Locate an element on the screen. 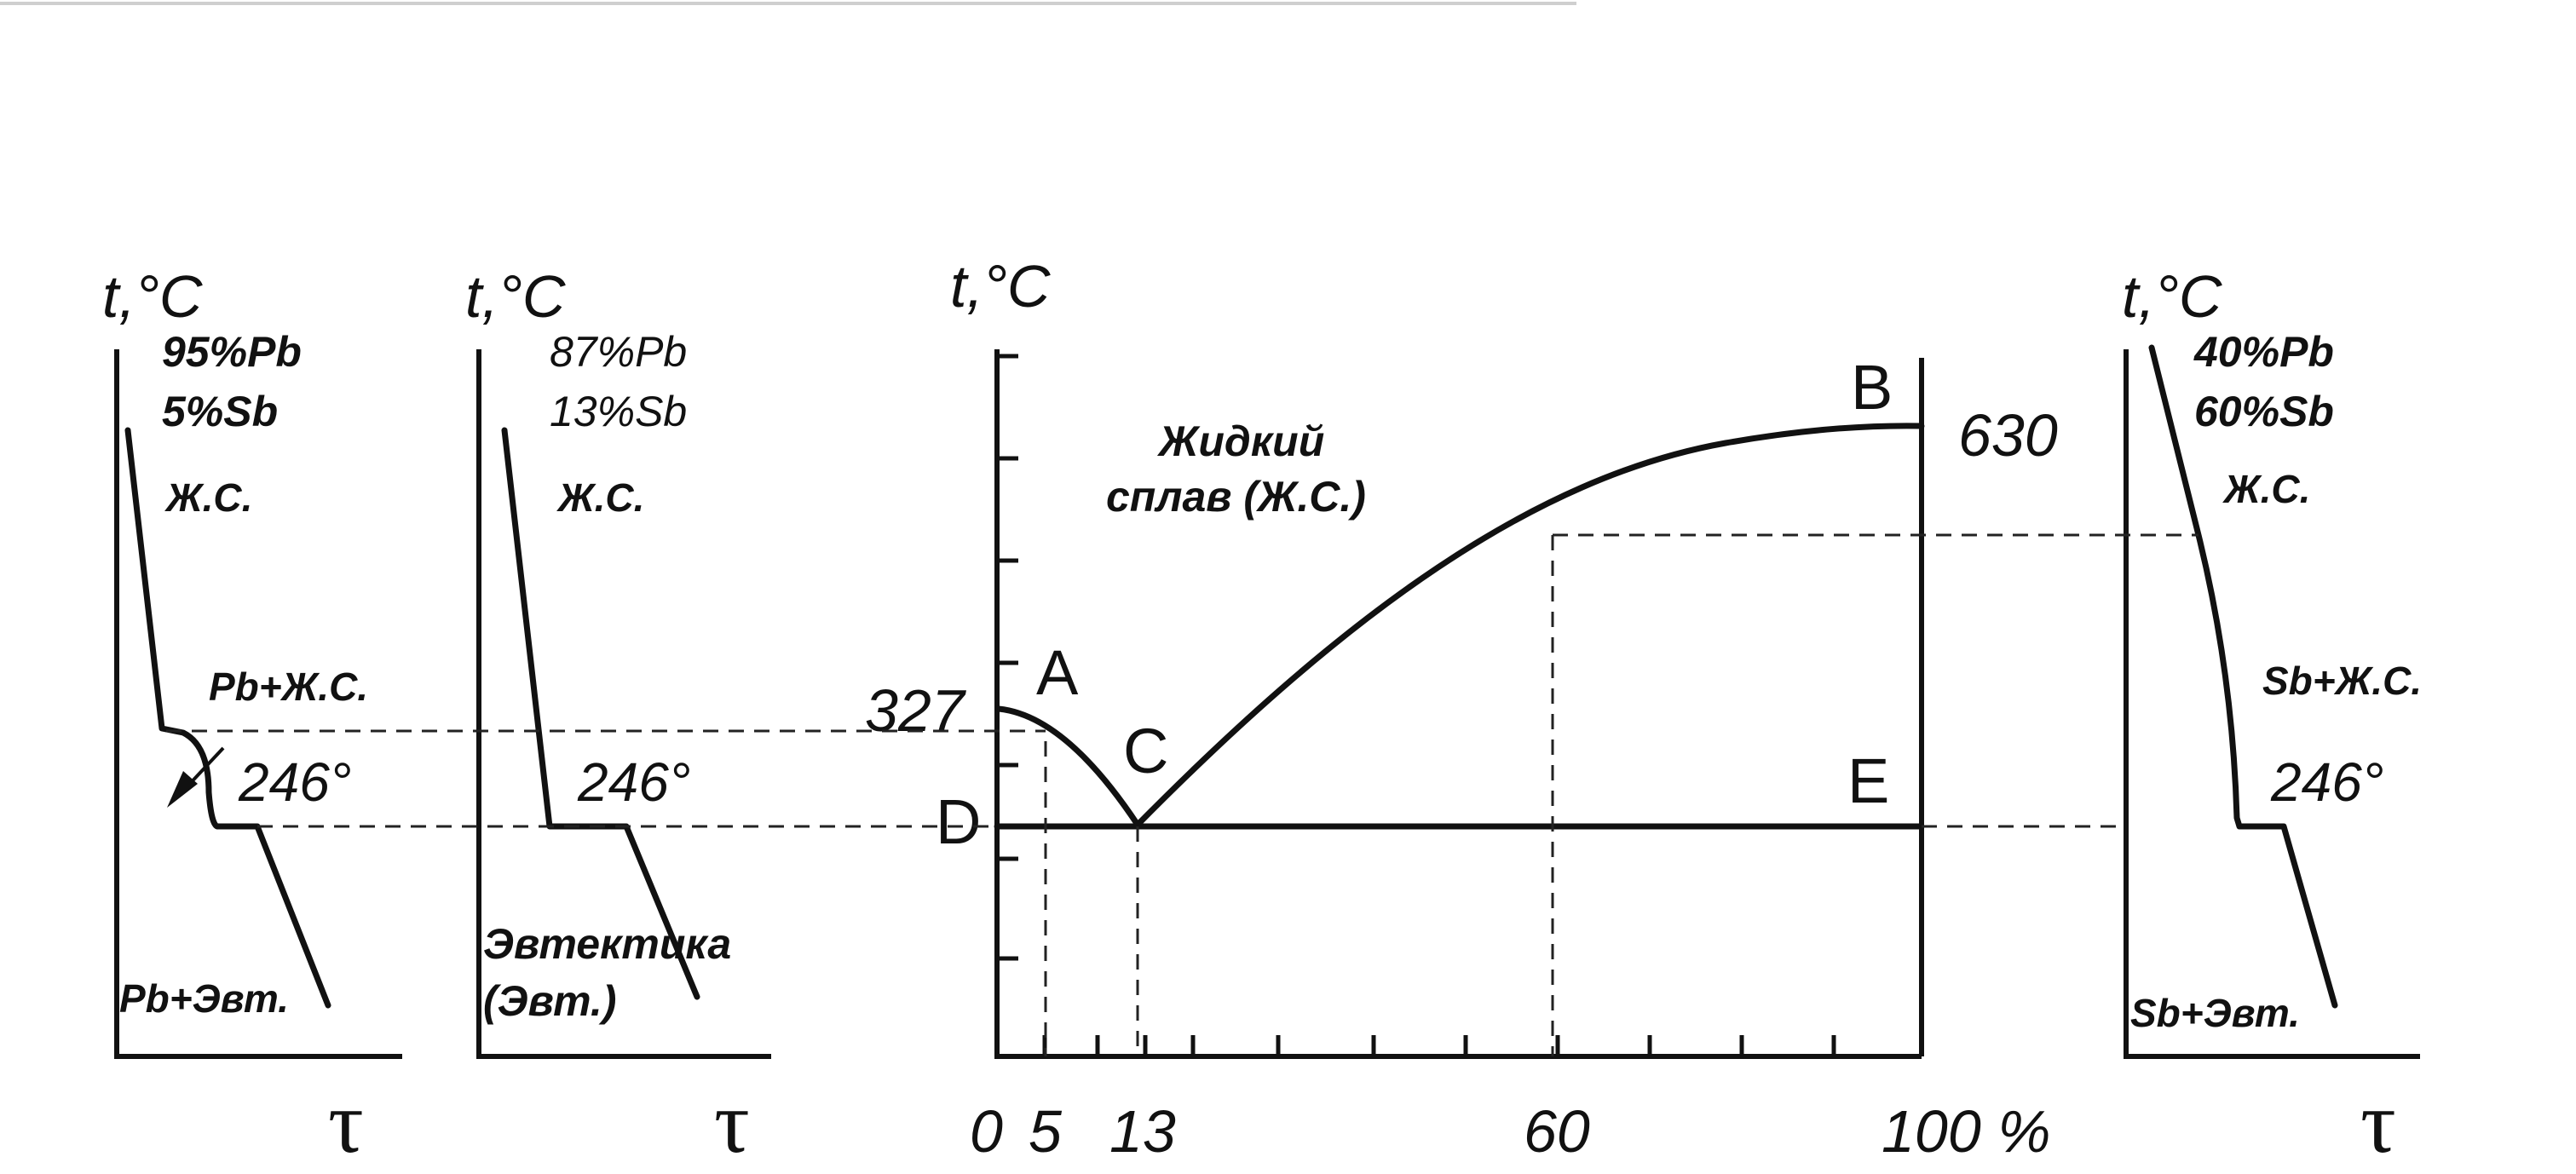 The height and width of the screenshot is (1174, 2576). panel3-arrest-temp: 246° is located at coordinates (2326, 782).